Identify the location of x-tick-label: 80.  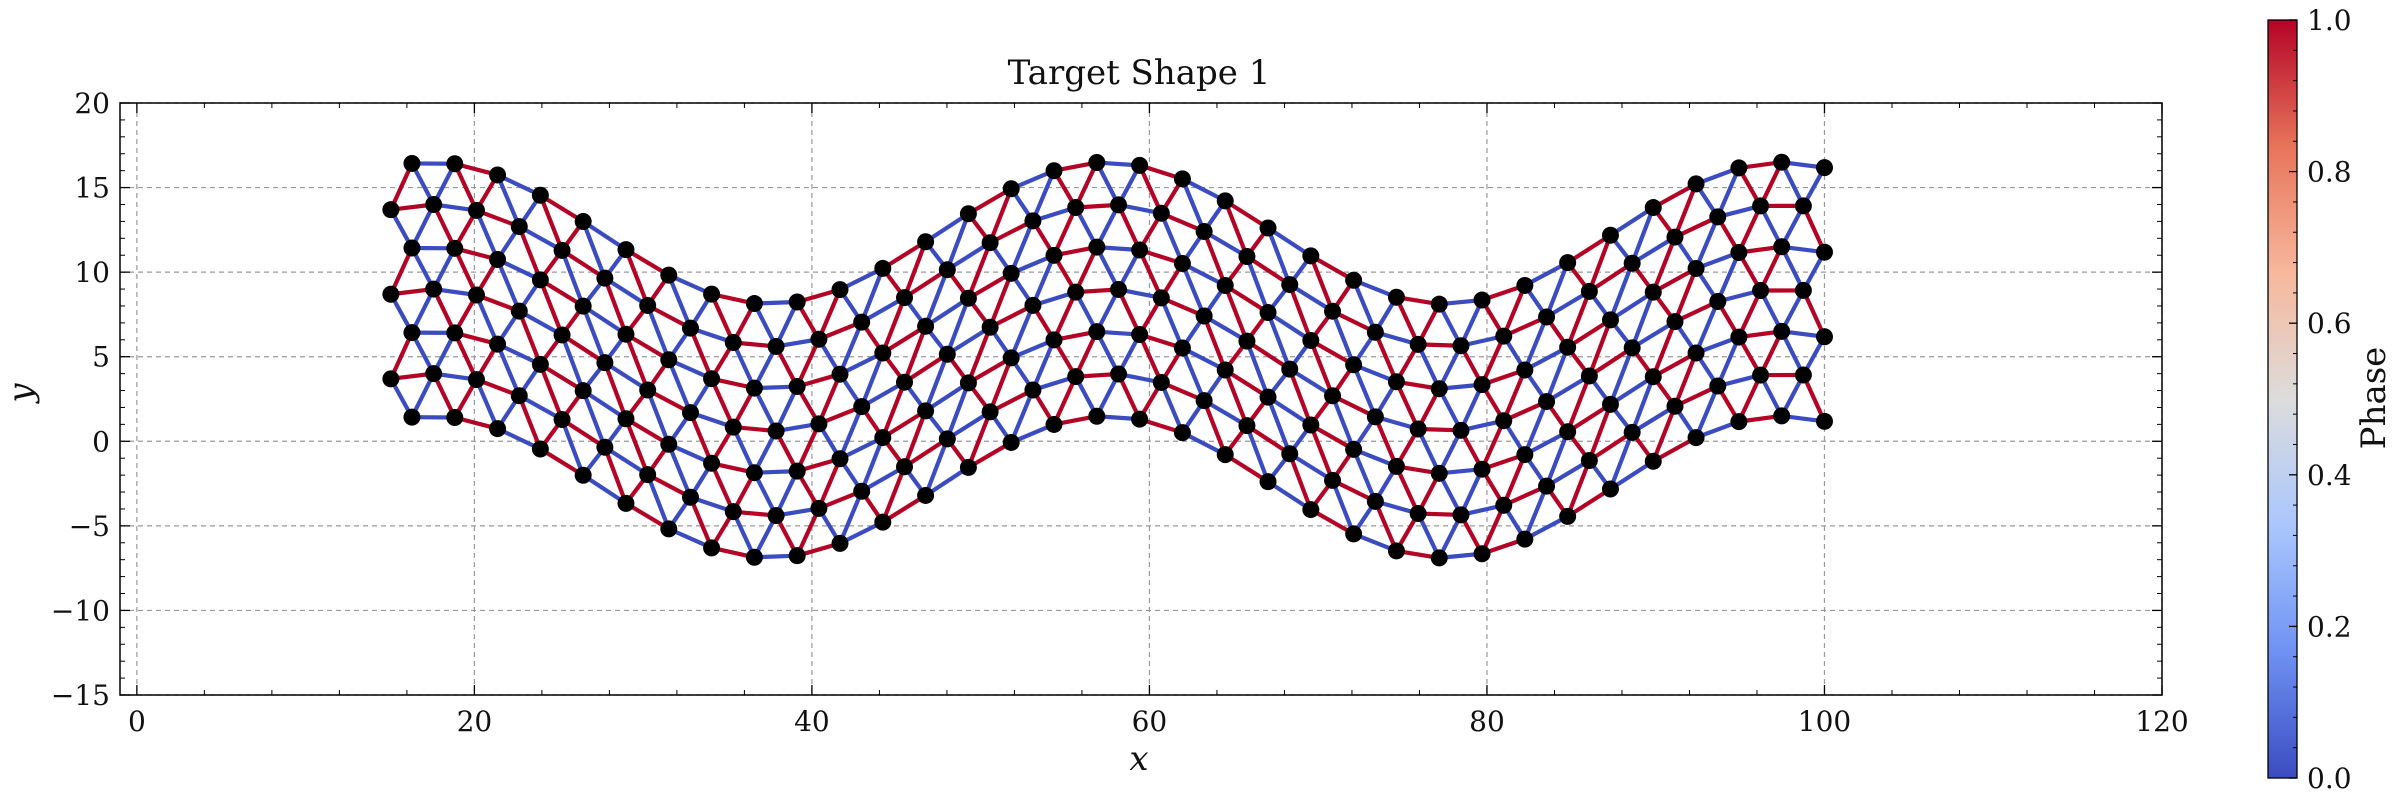
(1487, 721).